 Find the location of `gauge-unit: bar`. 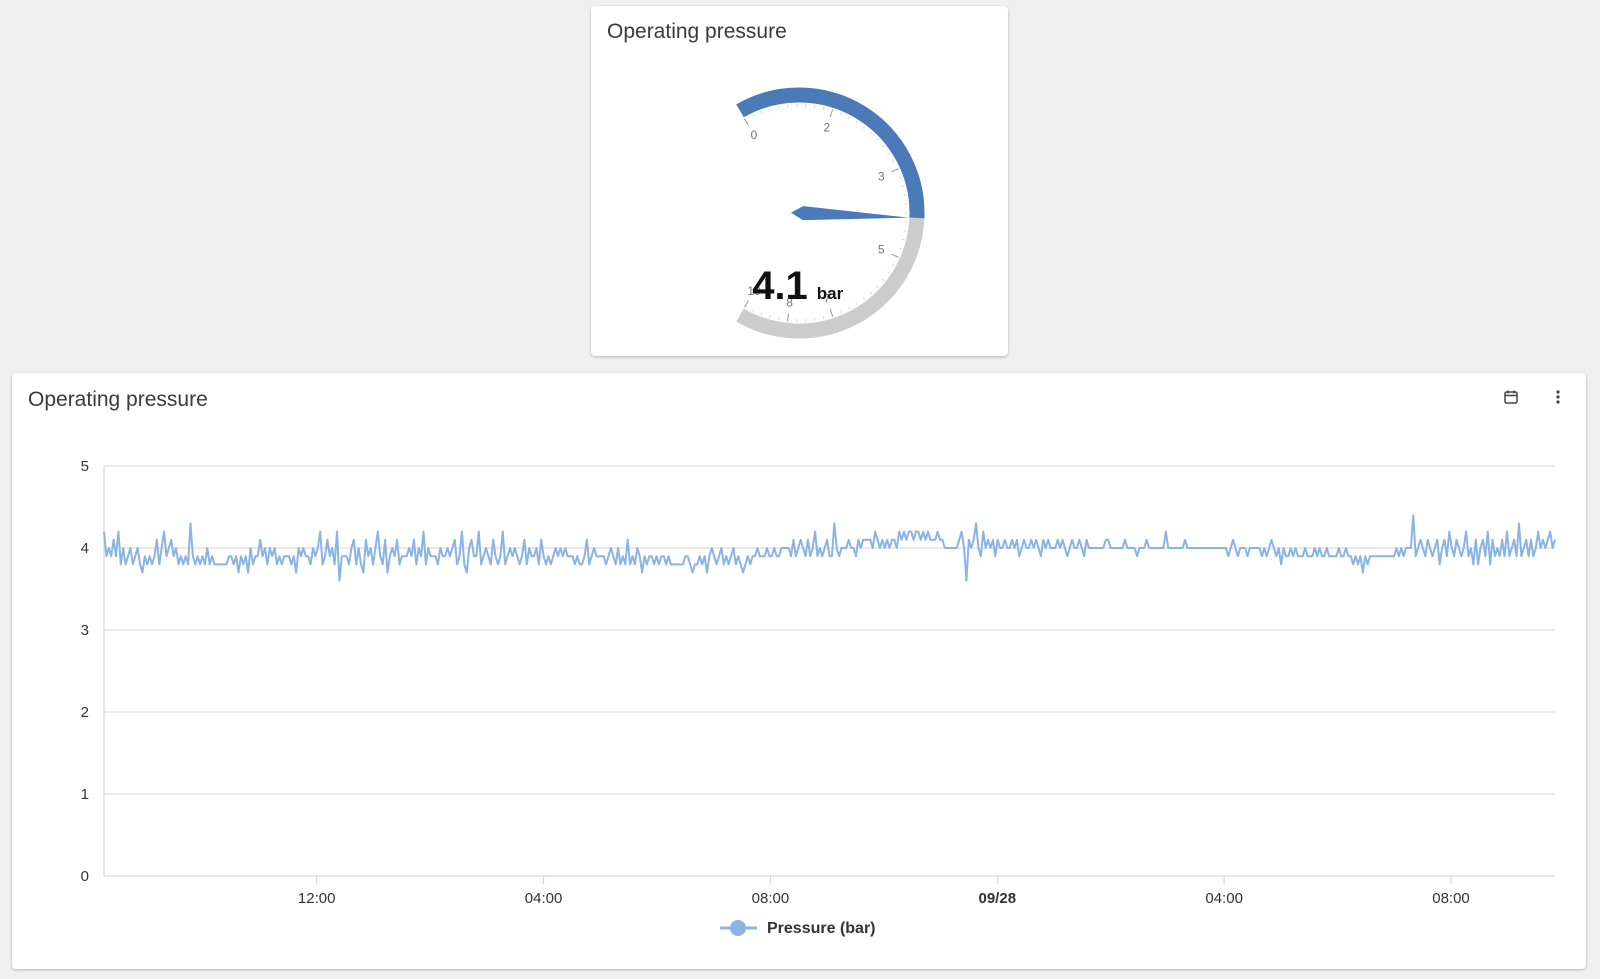

gauge-unit: bar is located at coordinates (830, 293).